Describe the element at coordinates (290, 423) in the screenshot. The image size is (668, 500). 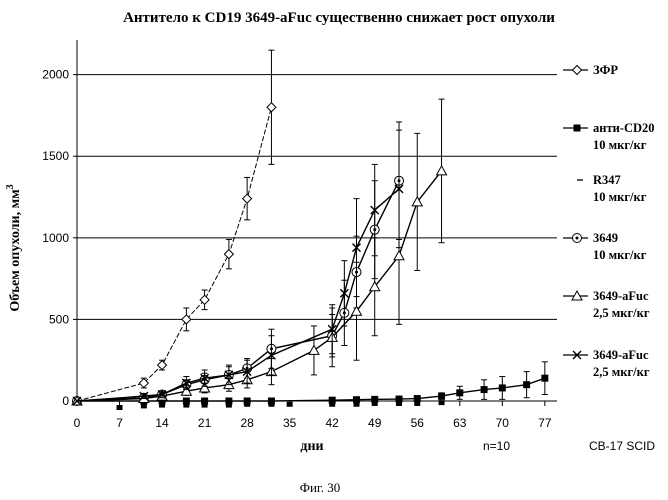
I see `x-tick-label: 35` at that location.